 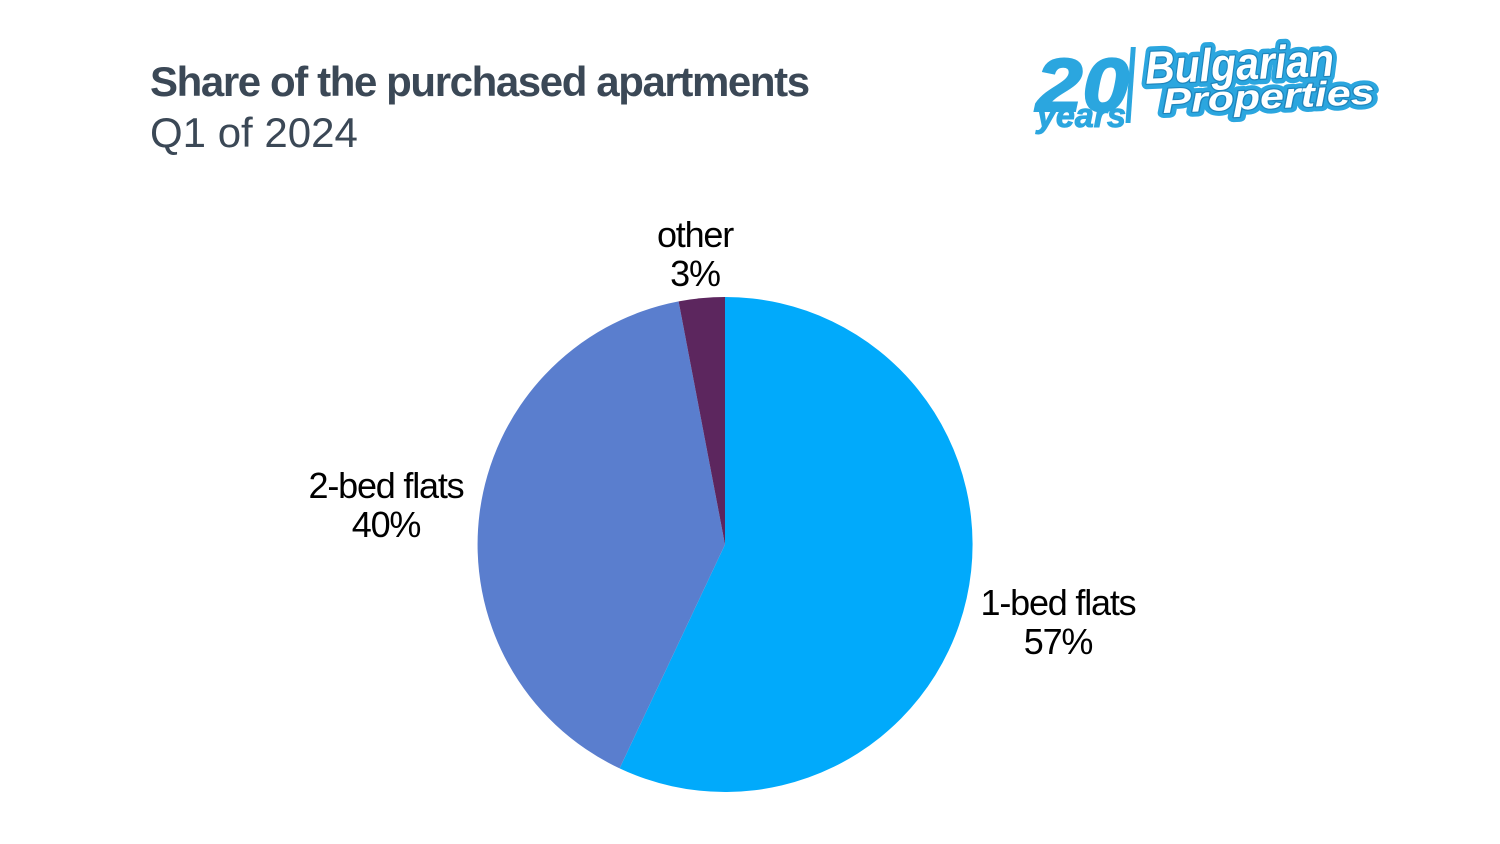 I want to click on svg-text: Properties, so click(x=1268, y=97).